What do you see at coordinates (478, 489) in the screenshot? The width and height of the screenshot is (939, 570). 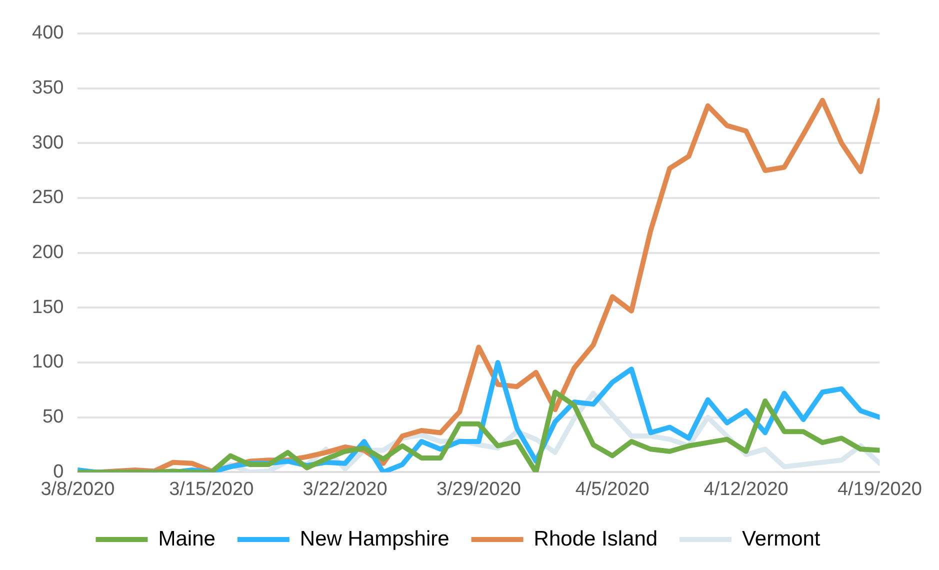 I see `x-tick-label: 3/29/2020` at bounding box center [478, 489].